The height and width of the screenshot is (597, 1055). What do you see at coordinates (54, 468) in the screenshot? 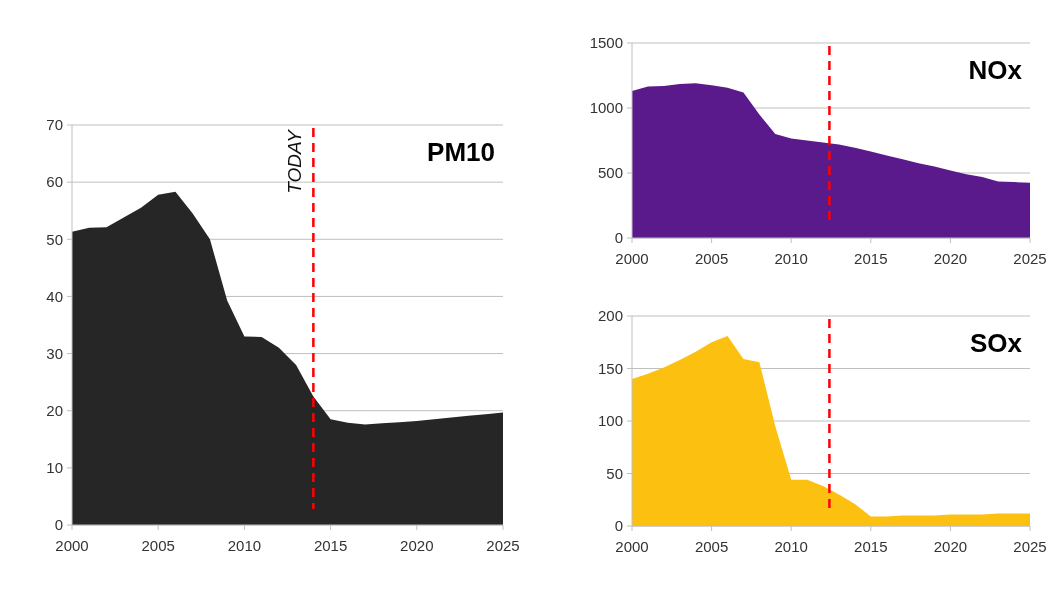
I see `y-tick-label: 10` at bounding box center [54, 468].